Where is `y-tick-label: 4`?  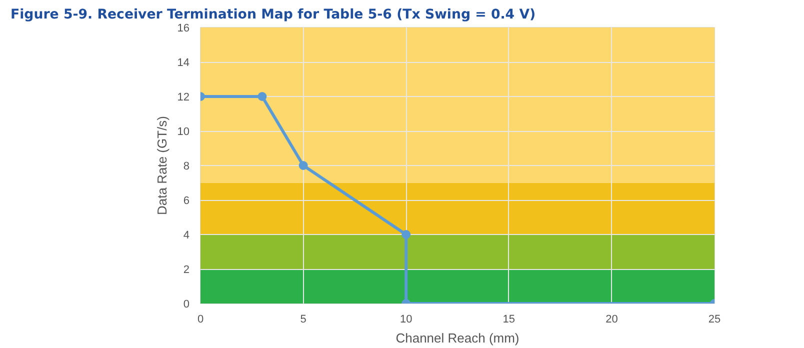 y-tick-label: 4 is located at coordinates (186, 236).